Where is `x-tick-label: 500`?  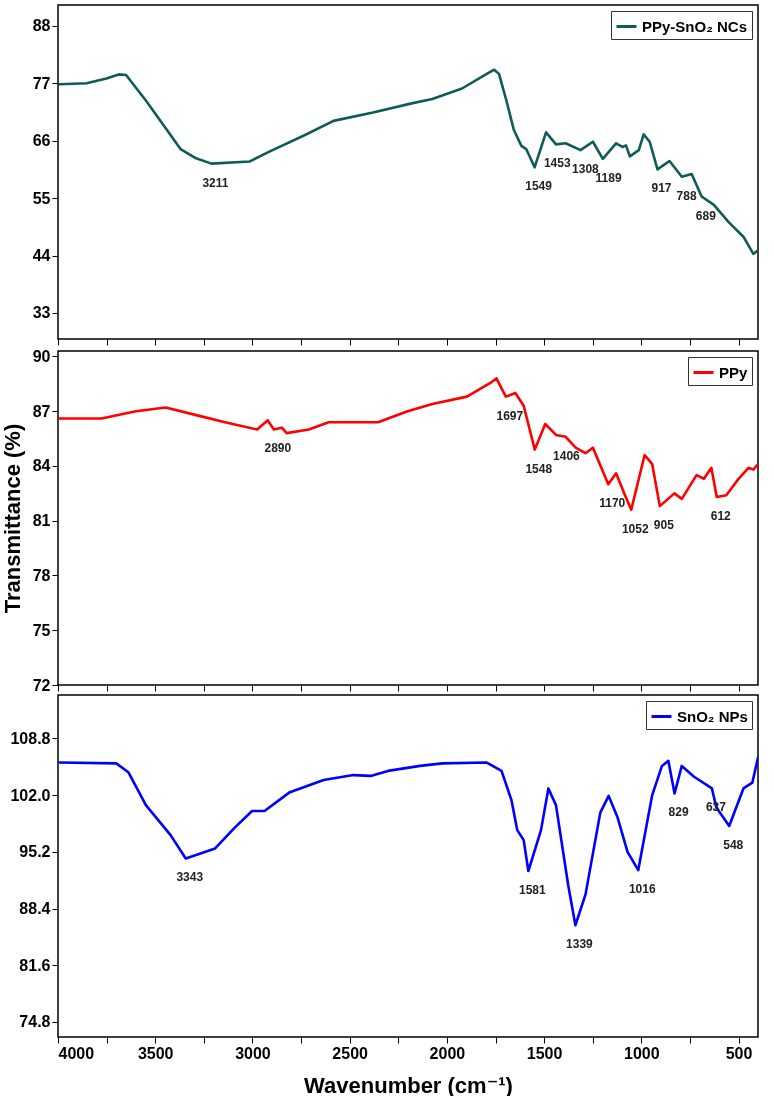
x-tick-label: 500 is located at coordinates (739, 1053).